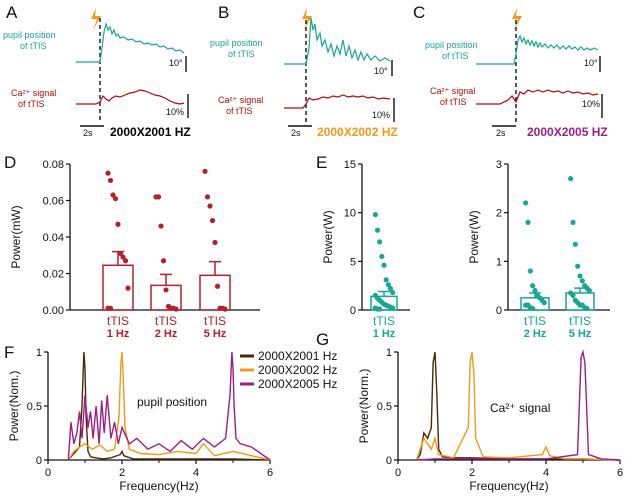 The width and height of the screenshot is (625, 500). What do you see at coordinates (239, 111) in the screenshot?
I see `ca-label-b-2: of tTIS` at bounding box center [239, 111].